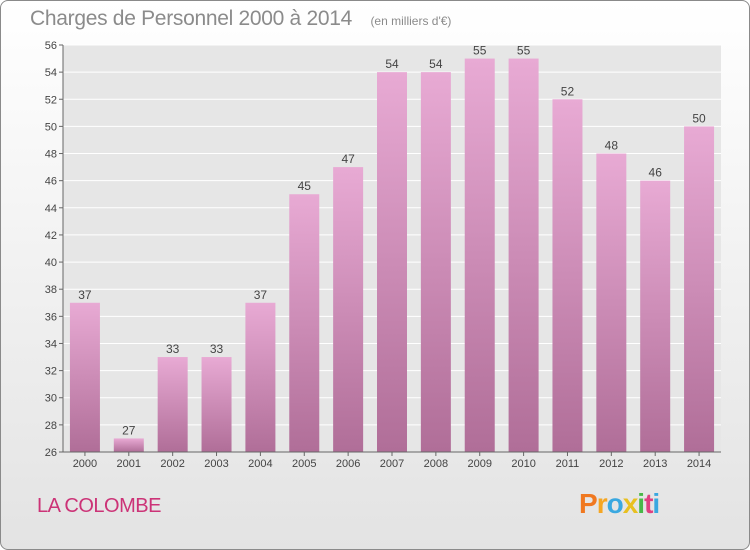  I want to click on y-tick-label: 46, so click(51, 182).